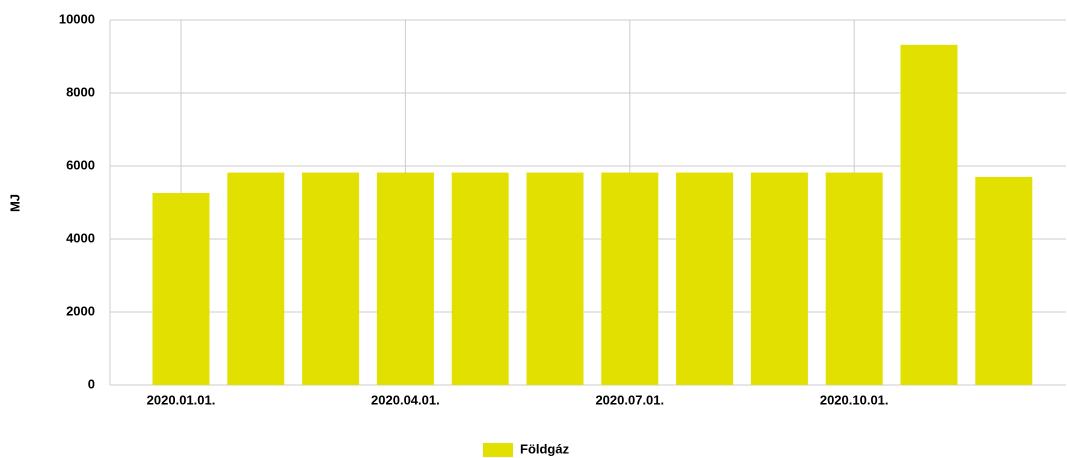 Image resolution: width=1067 pixels, height=458 pixels. What do you see at coordinates (181, 399) in the screenshot?
I see `x-tick-label: 2020.01.01.` at bounding box center [181, 399].